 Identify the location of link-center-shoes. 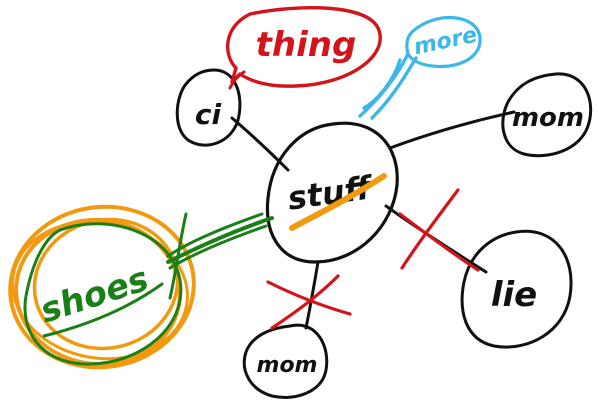
(220, 256).